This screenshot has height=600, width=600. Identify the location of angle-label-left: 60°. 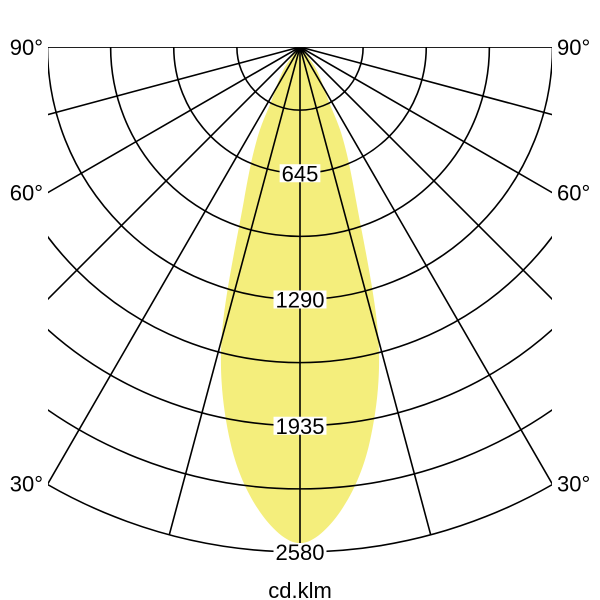
(26, 192).